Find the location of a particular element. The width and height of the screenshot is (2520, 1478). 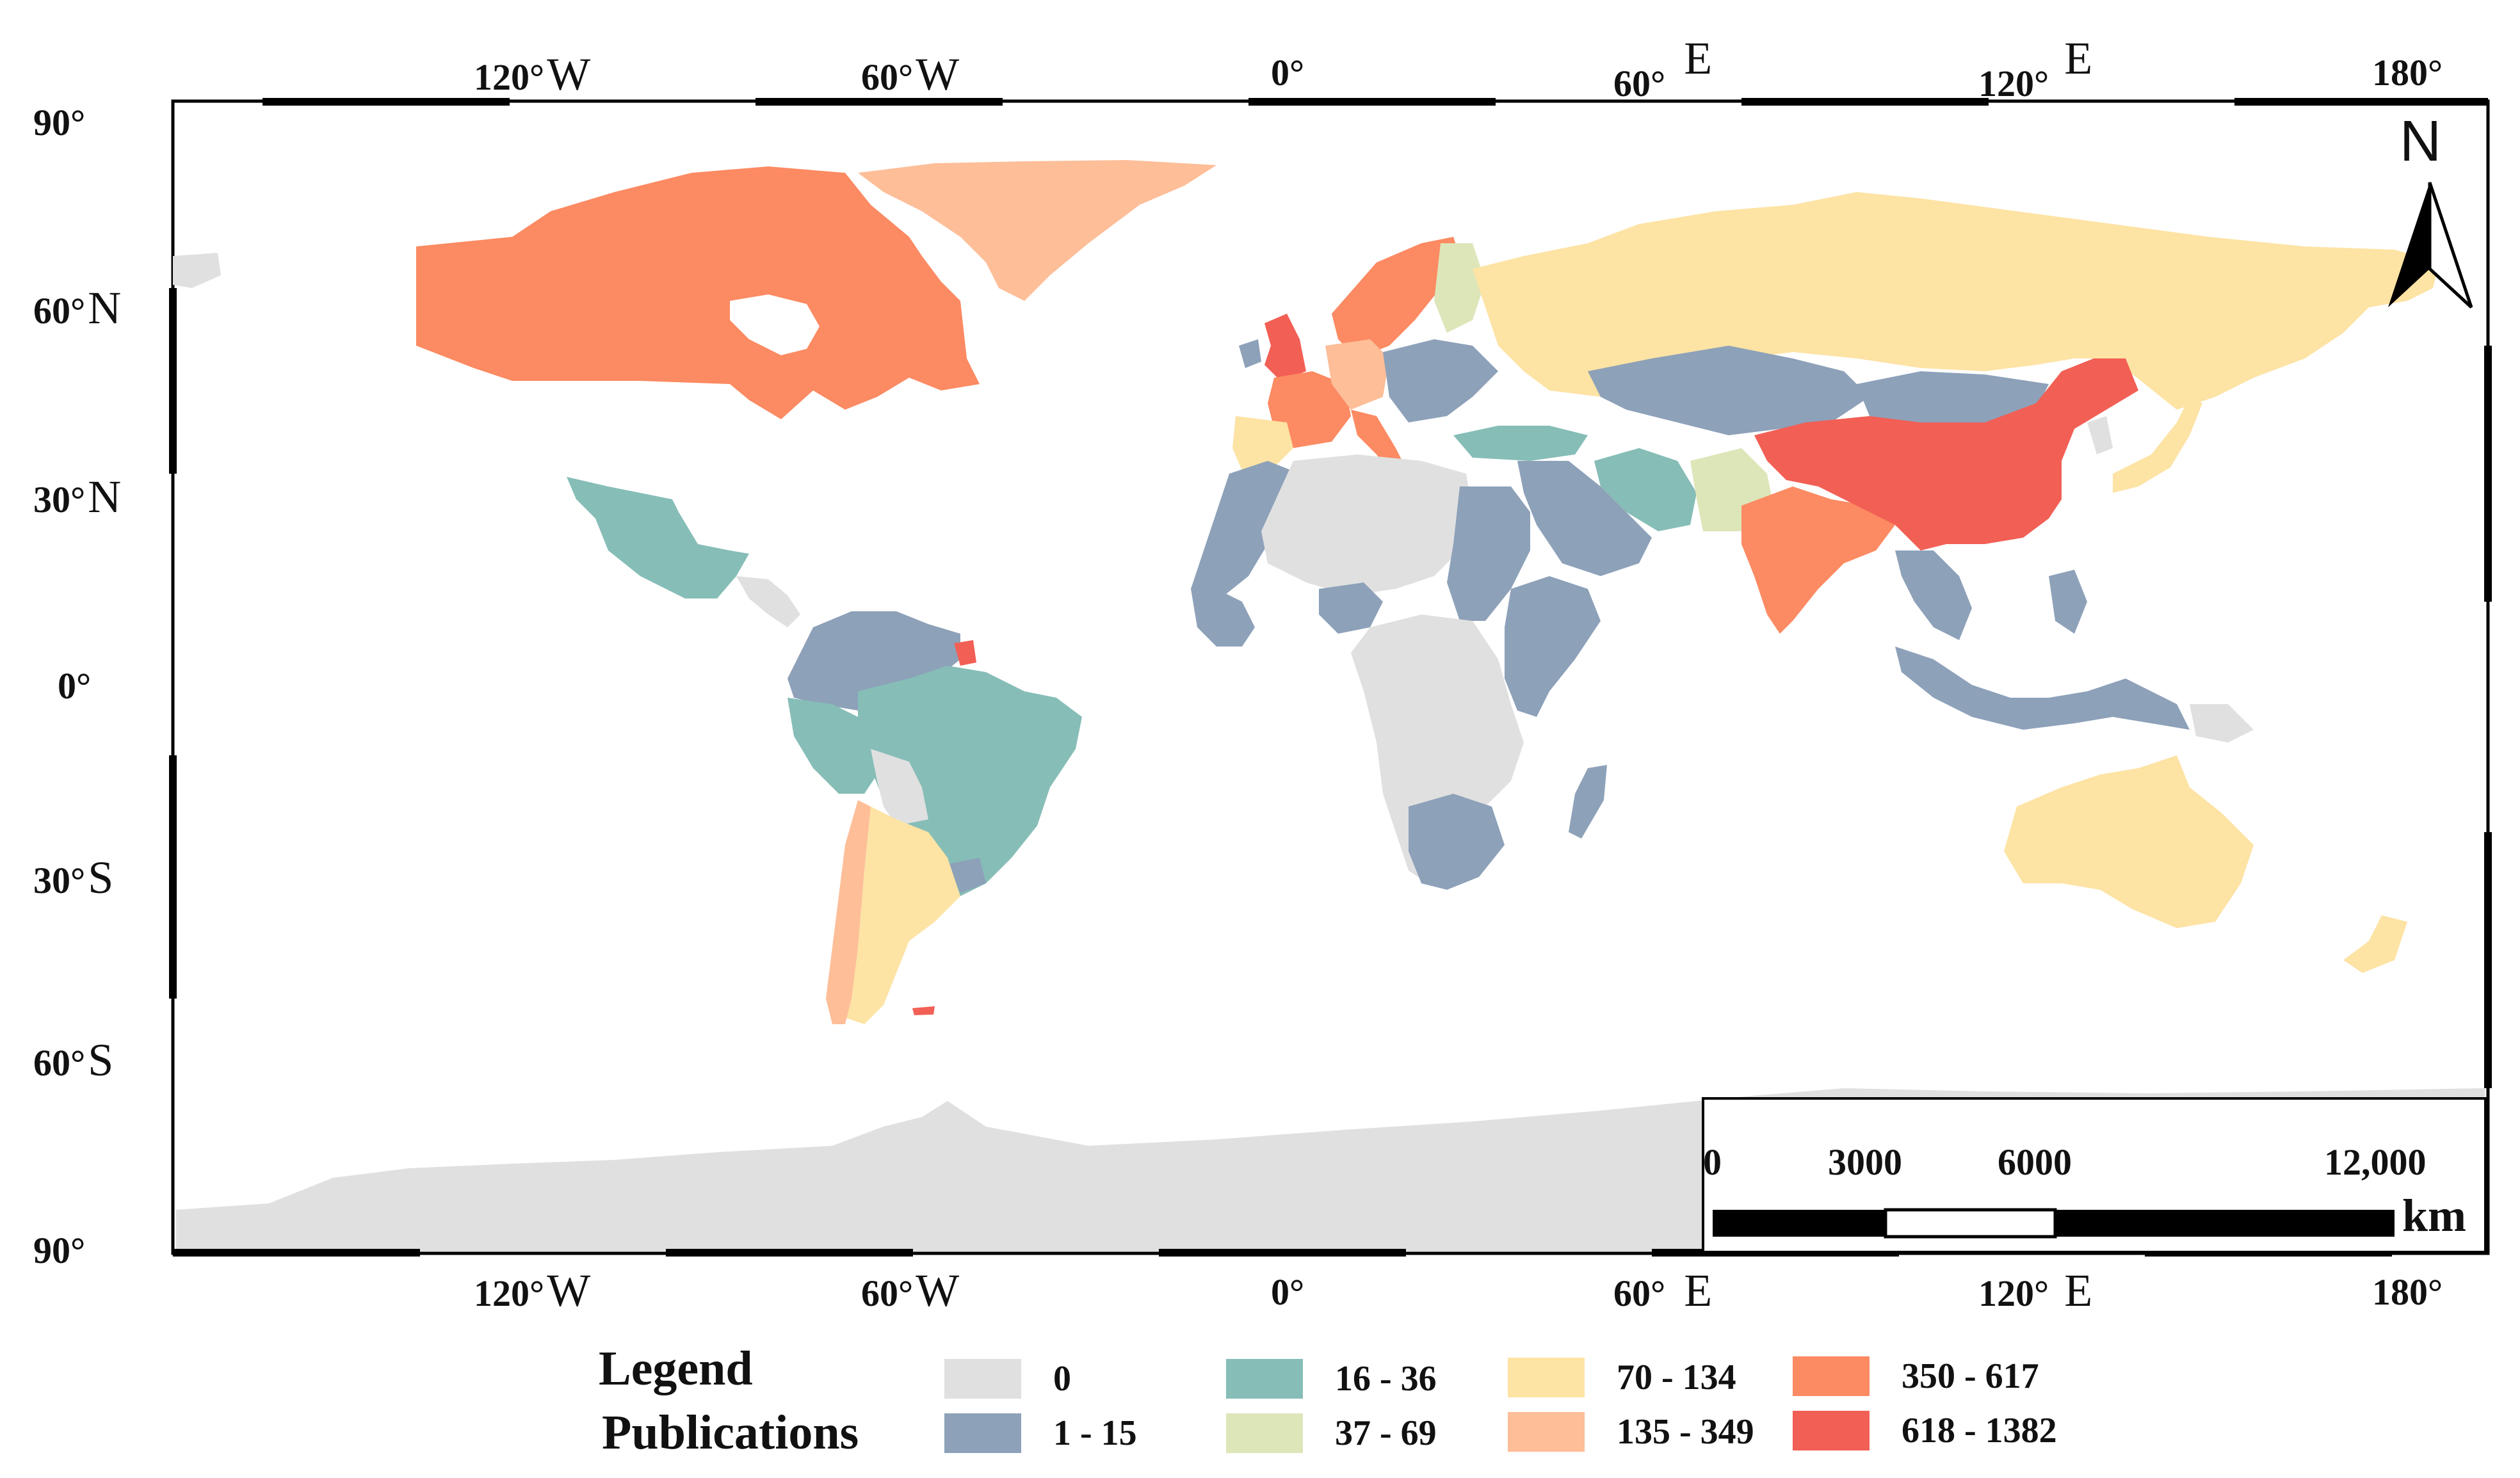

bottom-tick-0: 0° is located at coordinates (1288, 1292).